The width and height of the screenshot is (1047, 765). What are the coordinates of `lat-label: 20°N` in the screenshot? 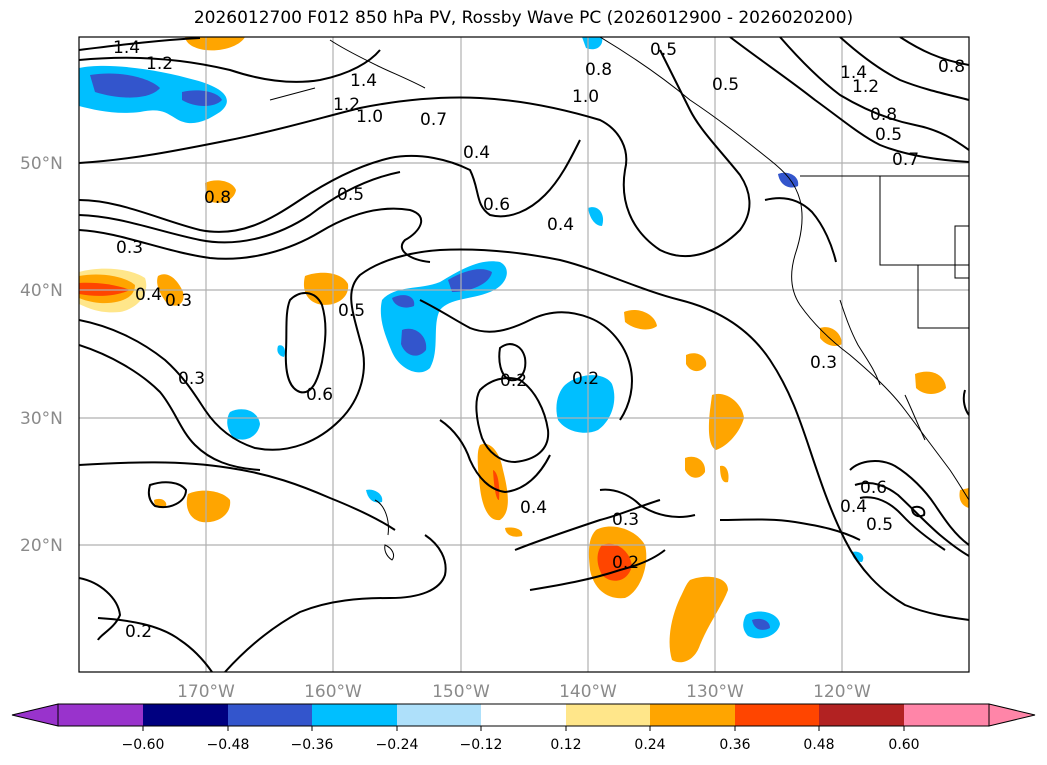 It's located at (41, 546).